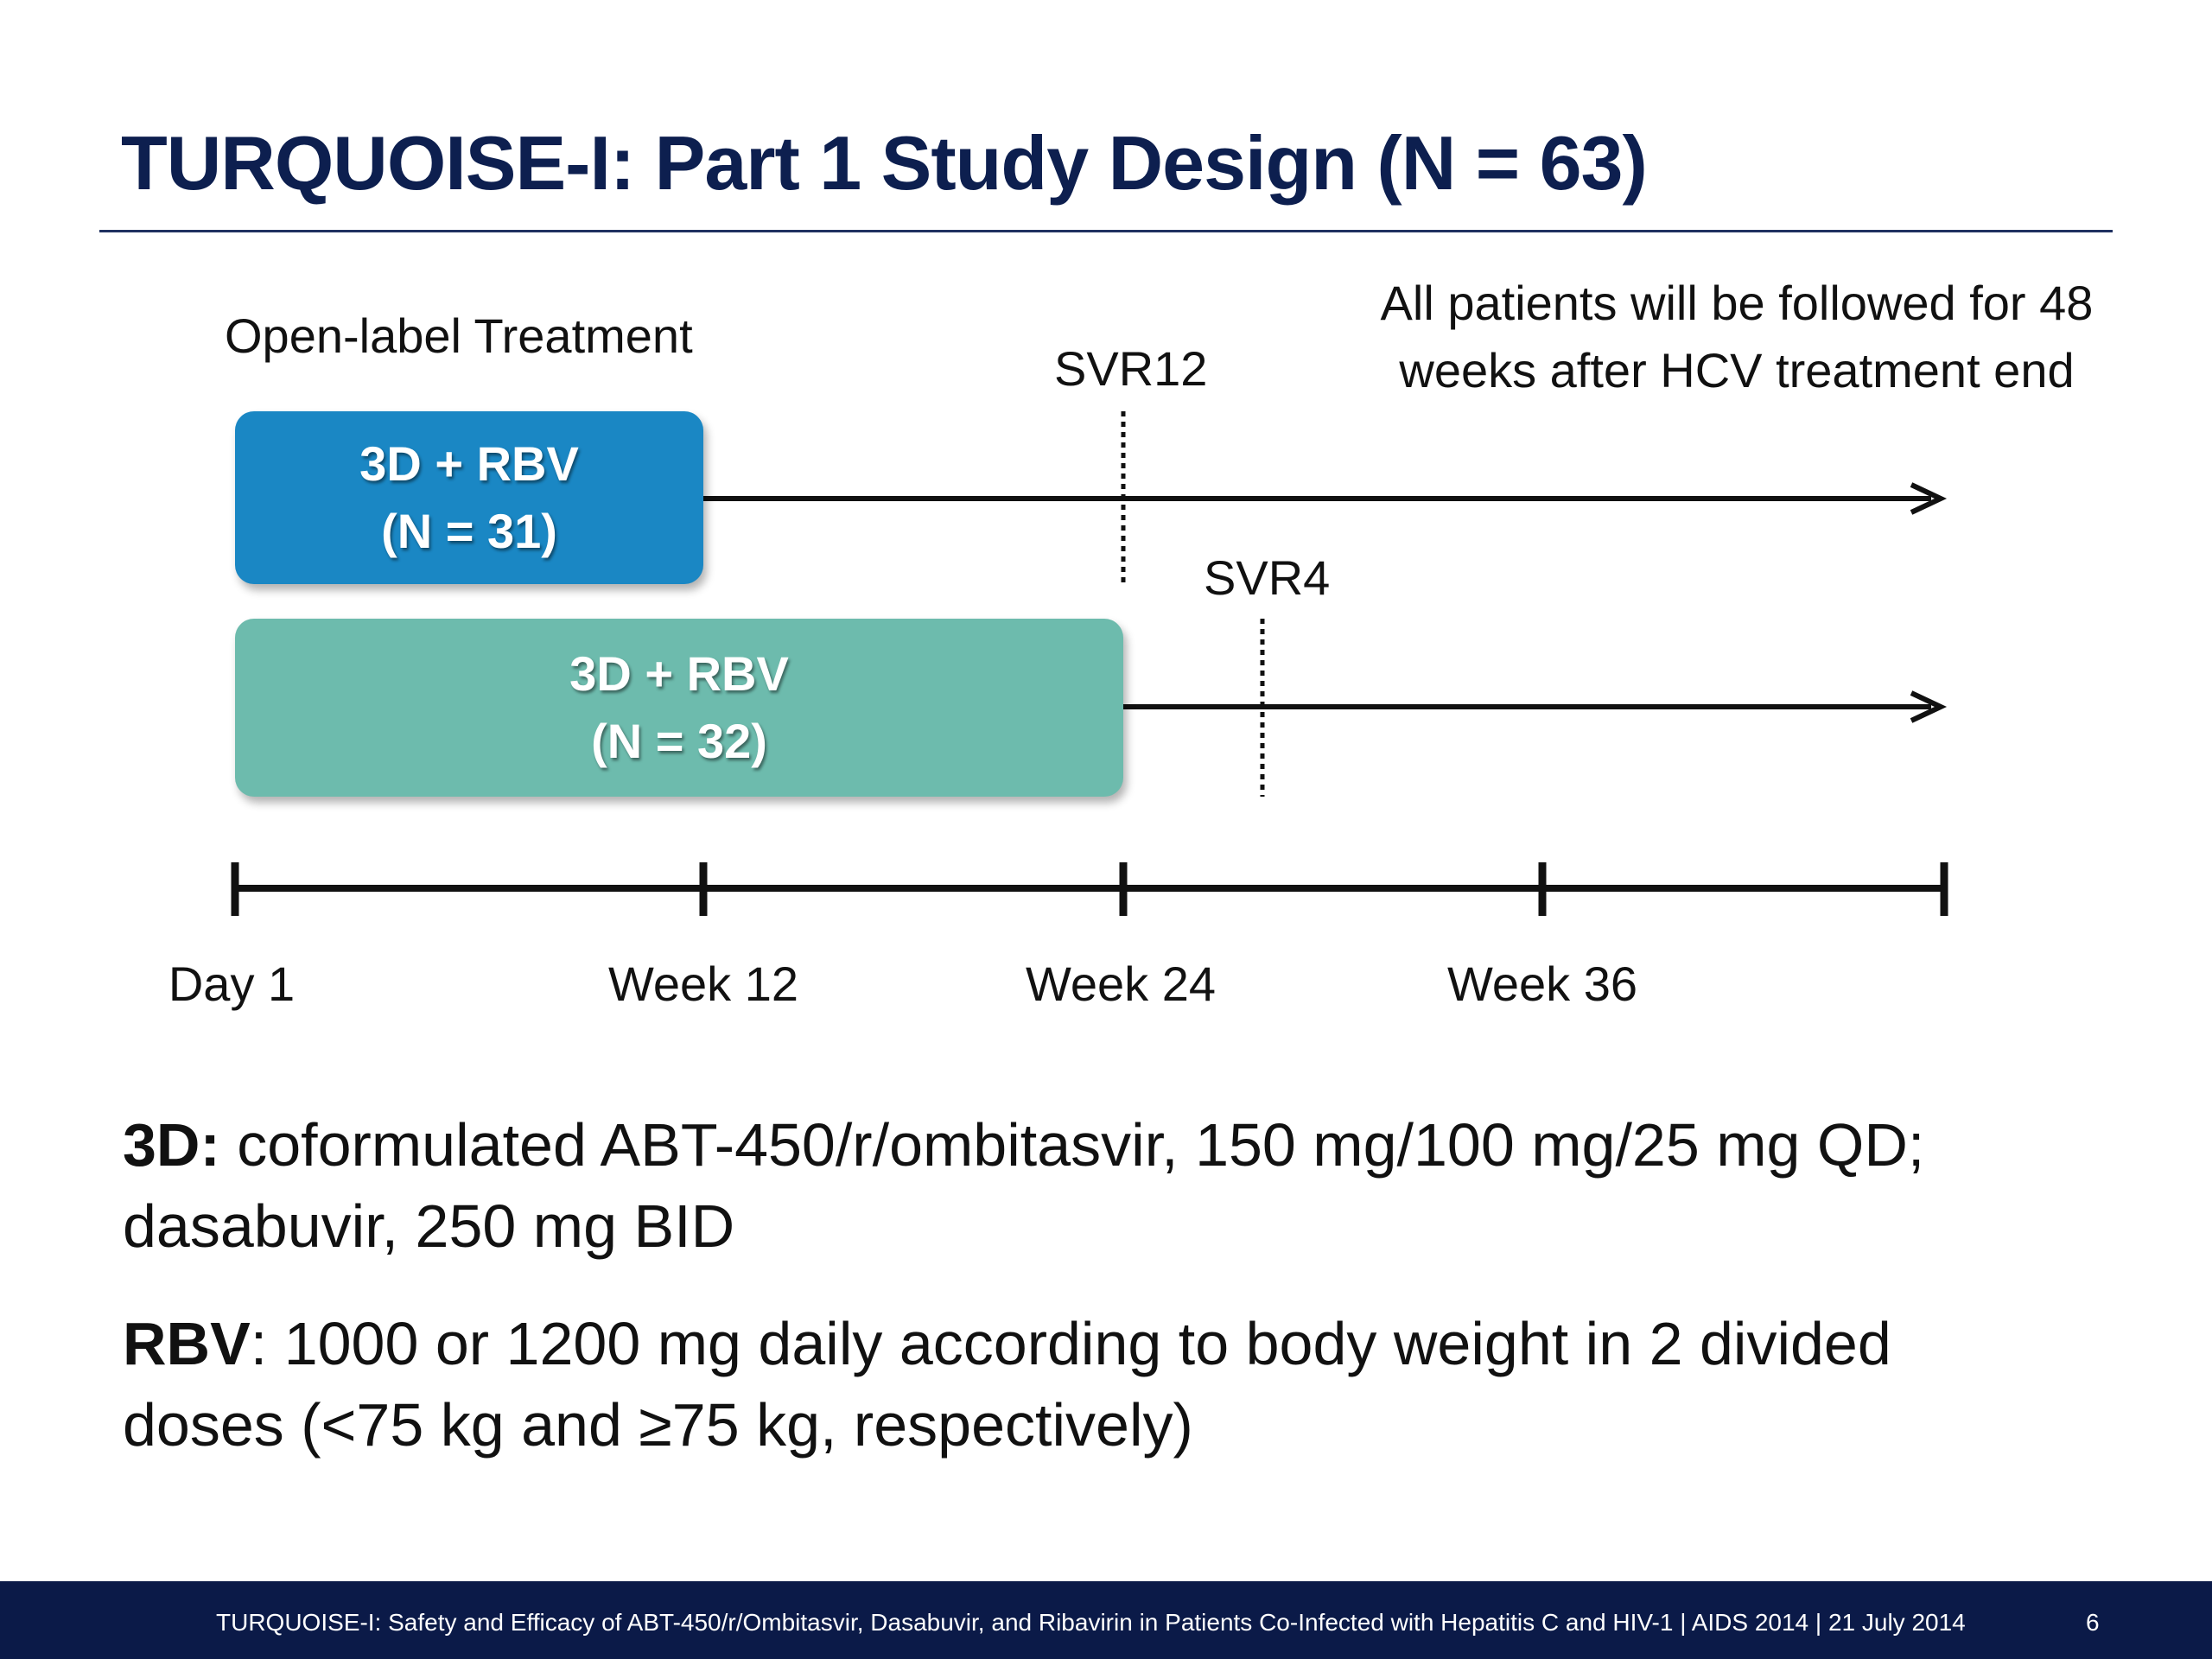 This screenshot has height=1659, width=2212. Describe the element at coordinates (679, 741) in the screenshot. I see `arm-2-count: (N = 32)` at that location.